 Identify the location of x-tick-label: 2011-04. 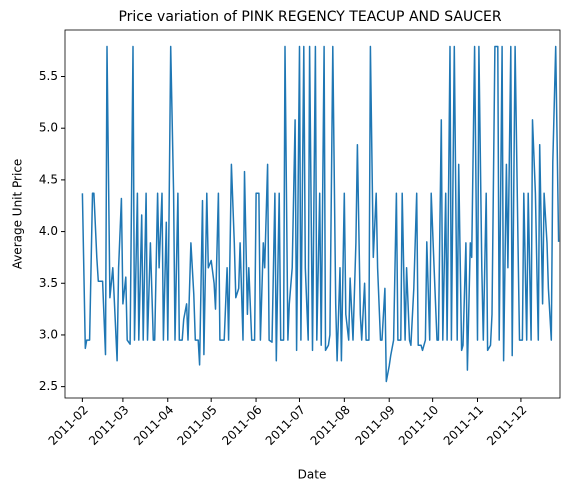
(153, 425).